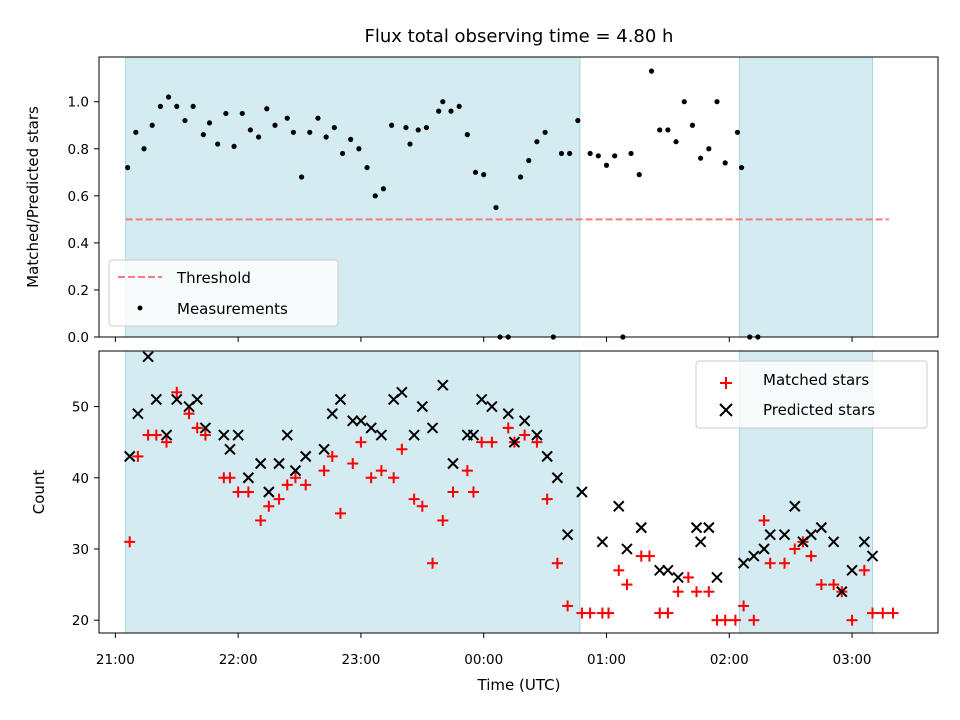 Image resolution: width=960 pixels, height=720 pixels. What do you see at coordinates (606, 660) in the screenshot?
I see `x-tick-label: 01:00` at bounding box center [606, 660].